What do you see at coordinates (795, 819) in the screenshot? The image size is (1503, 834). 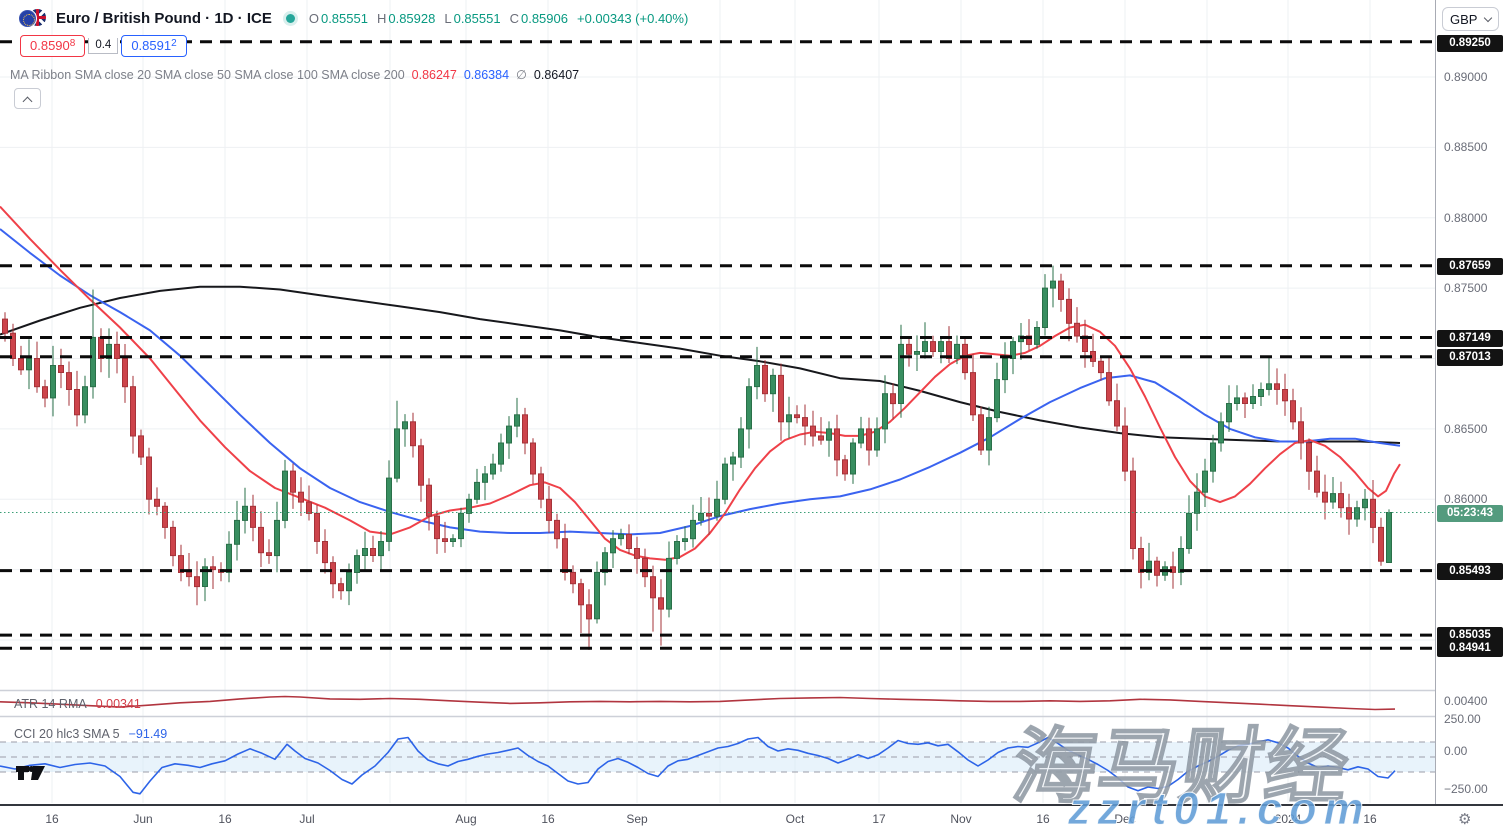 I see `time-axis-label: Oct` at bounding box center [795, 819].